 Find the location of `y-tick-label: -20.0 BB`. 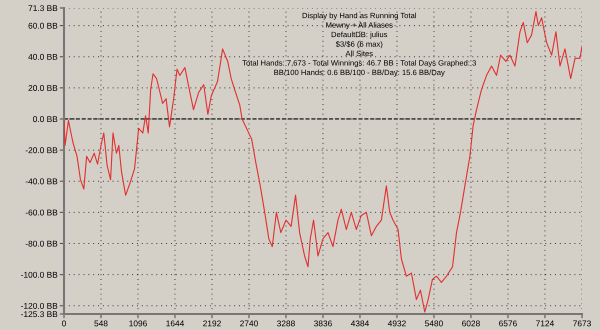

y-tick-label: -20.0 BB is located at coordinates (42, 150).